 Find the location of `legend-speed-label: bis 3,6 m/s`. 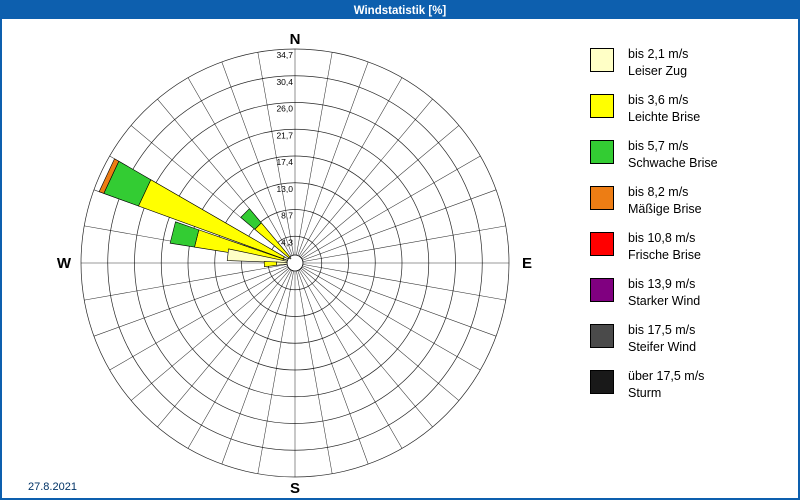

legend-speed-label: bis 3,6 m/s is located at coordinates (658, 100).